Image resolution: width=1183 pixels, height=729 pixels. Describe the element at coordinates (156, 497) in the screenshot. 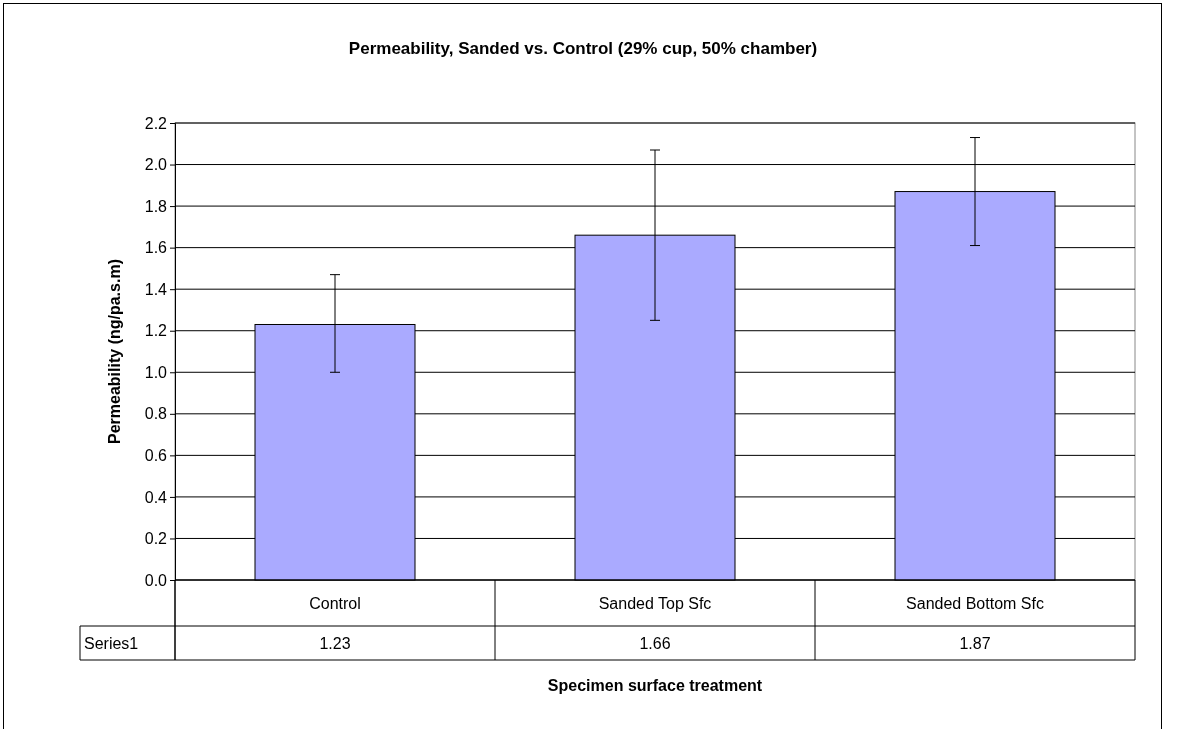

I see `y-tick-label: 0.4` at that location.